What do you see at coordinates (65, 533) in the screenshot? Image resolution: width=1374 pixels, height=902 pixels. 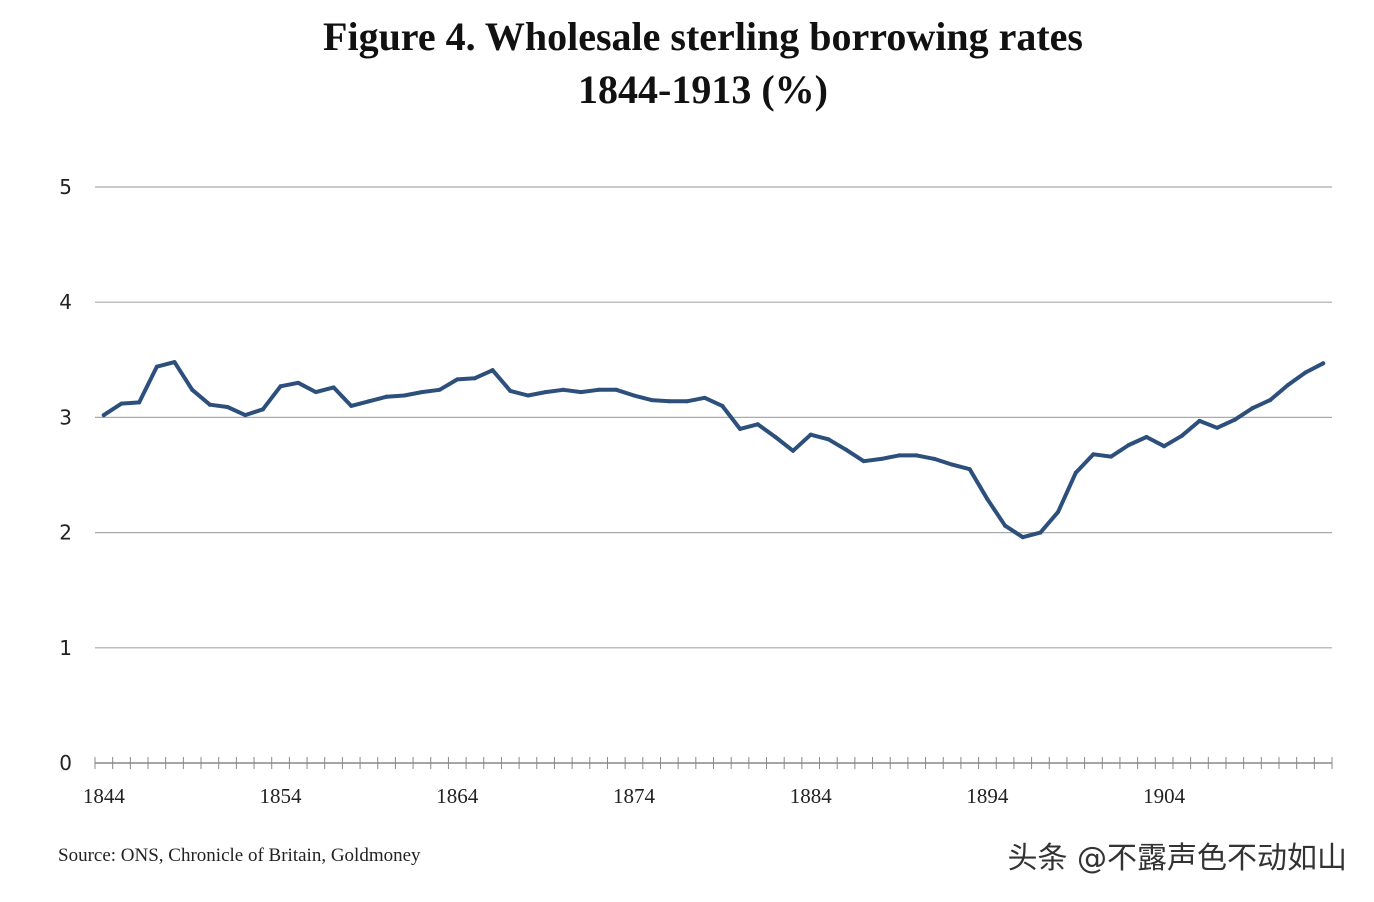 I see `y-tick-label: 2` at bounding box center [65, 533].